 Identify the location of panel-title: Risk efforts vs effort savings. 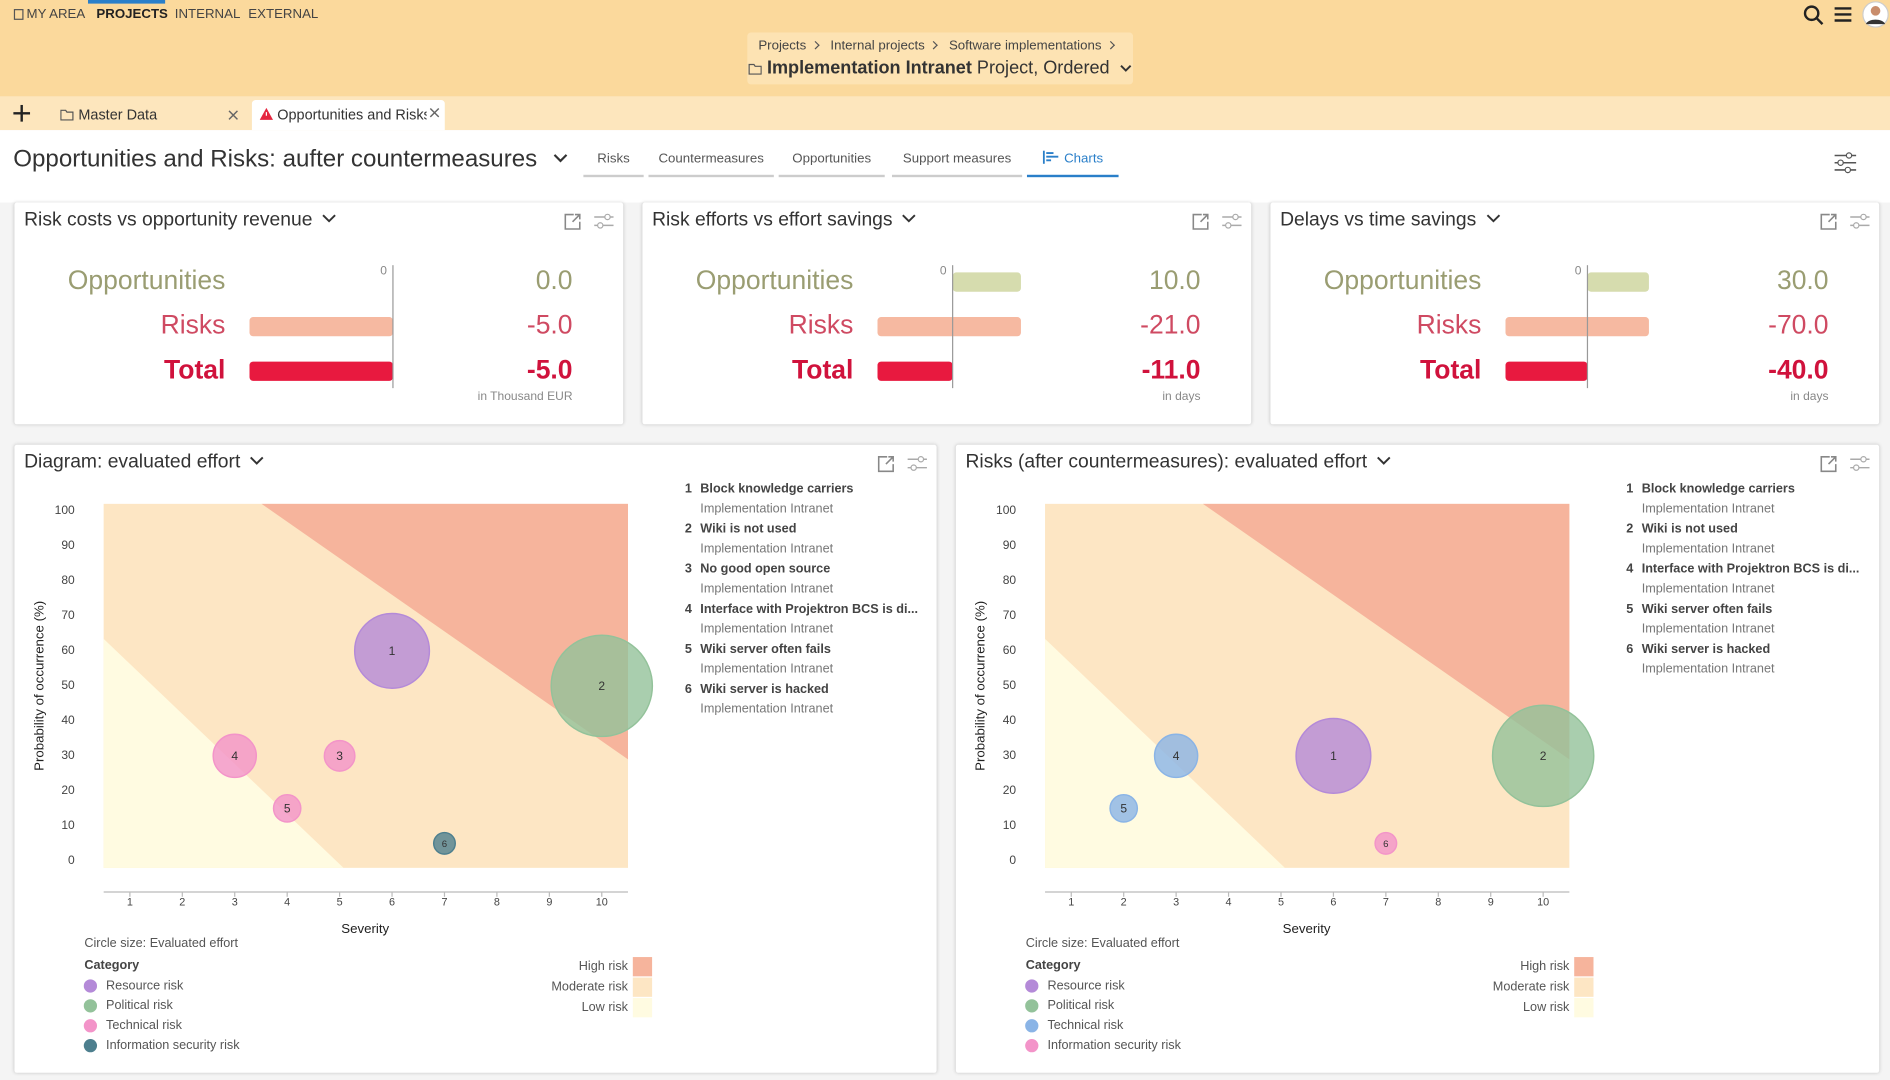
(784, 221).